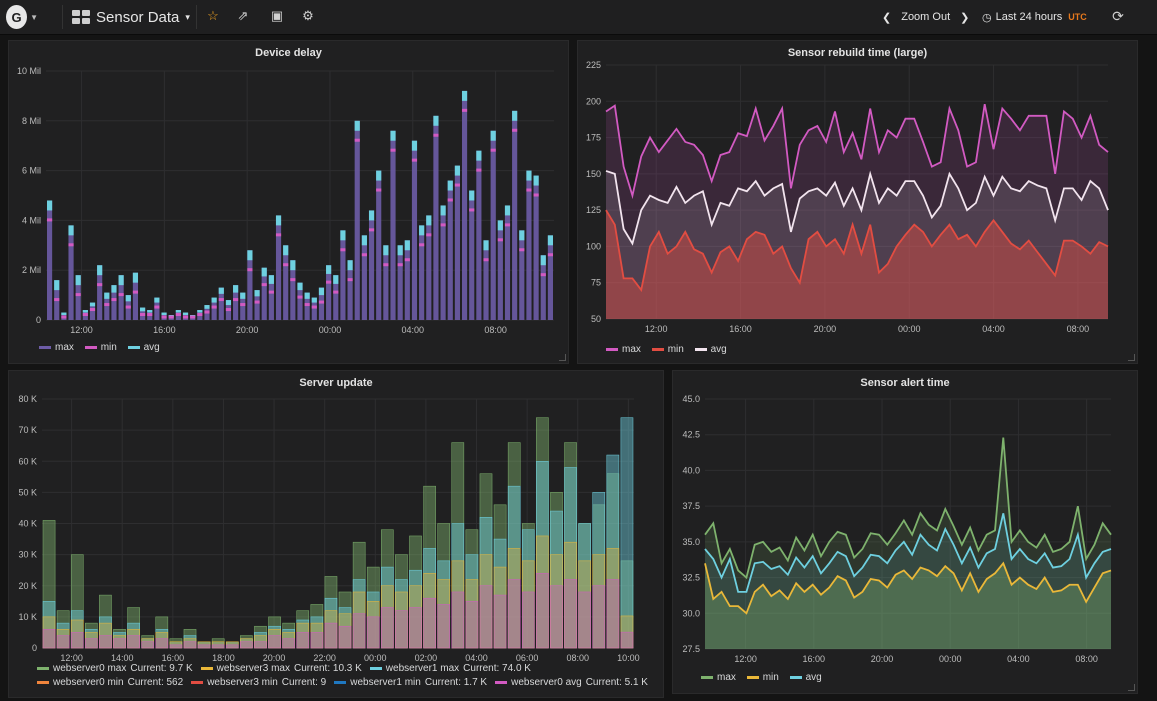 The image size is (1157, 701). Describe the element at coordinates (593, 174) in the screenshot. I see `y-tick-label: 150` at that location.